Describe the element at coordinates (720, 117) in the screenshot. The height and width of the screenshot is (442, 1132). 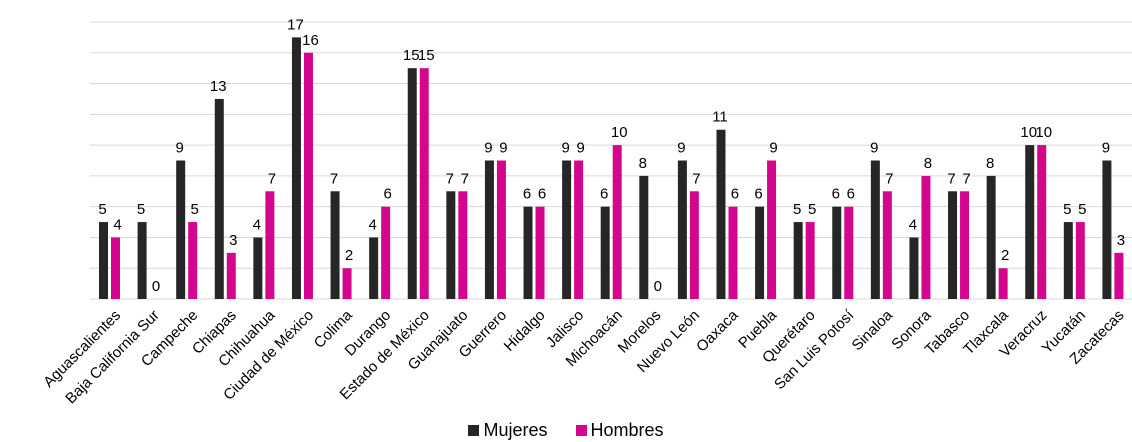
I see `data-label-mujeres-16: 11` at that location.